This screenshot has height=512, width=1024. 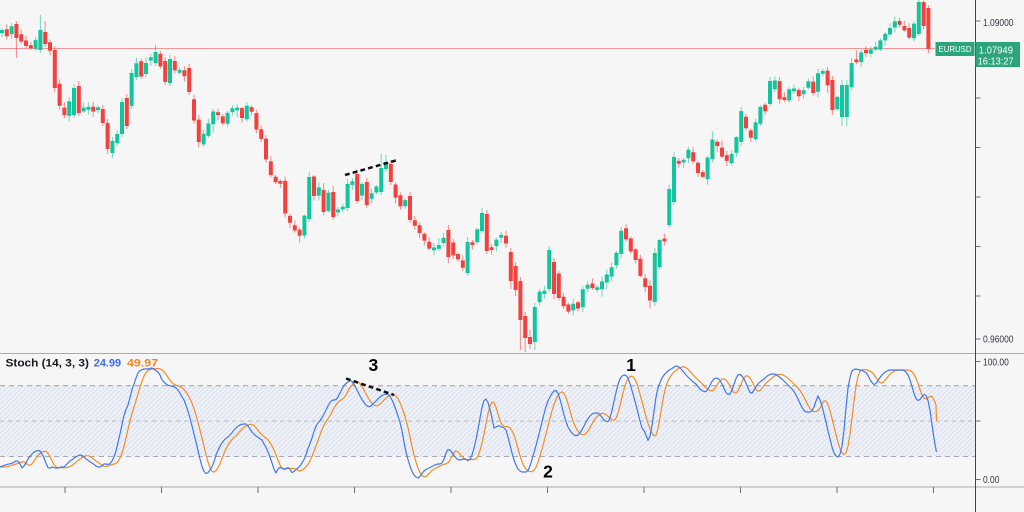 What do you see at coordinates (996, 363) in the screenshot?
I see `svg-text: 100.00` at bounding box center [996, 363].